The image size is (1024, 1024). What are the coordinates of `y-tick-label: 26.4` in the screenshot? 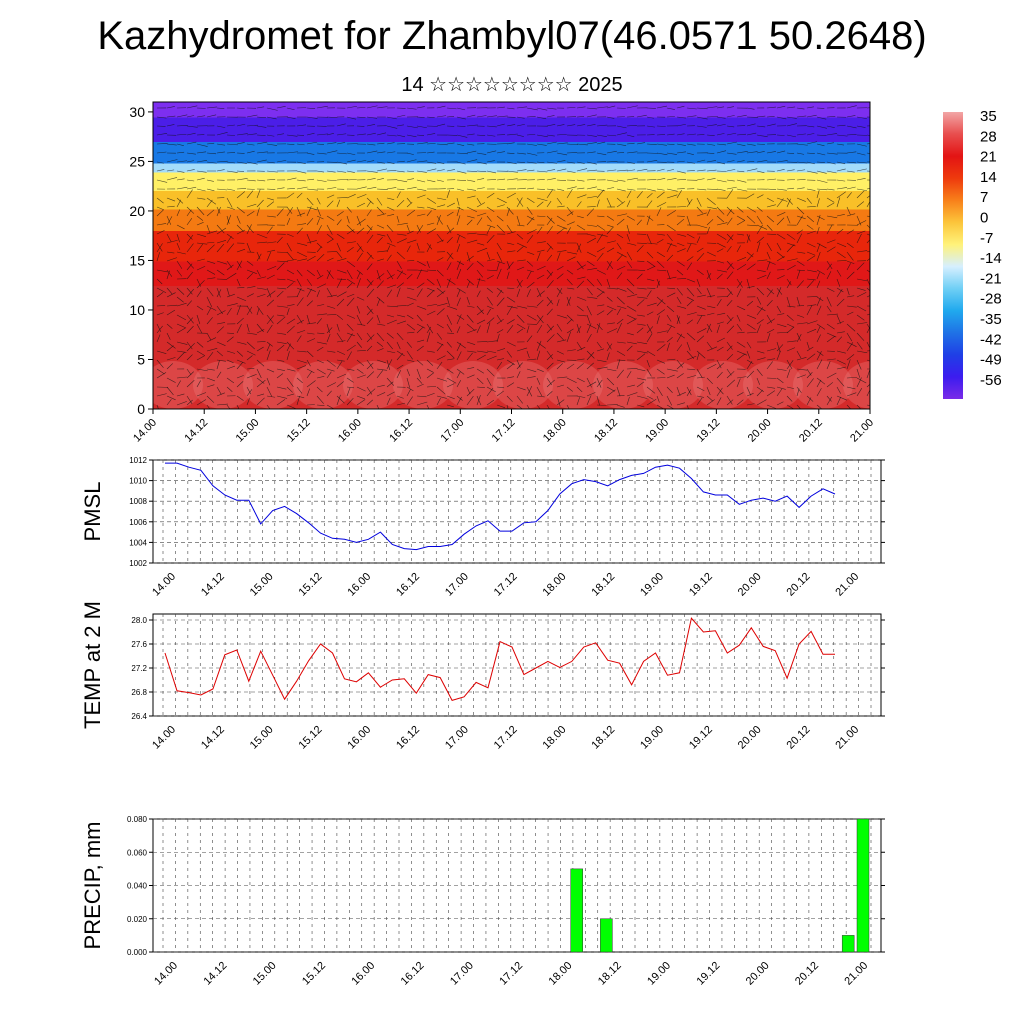 It's located at (139, 716).